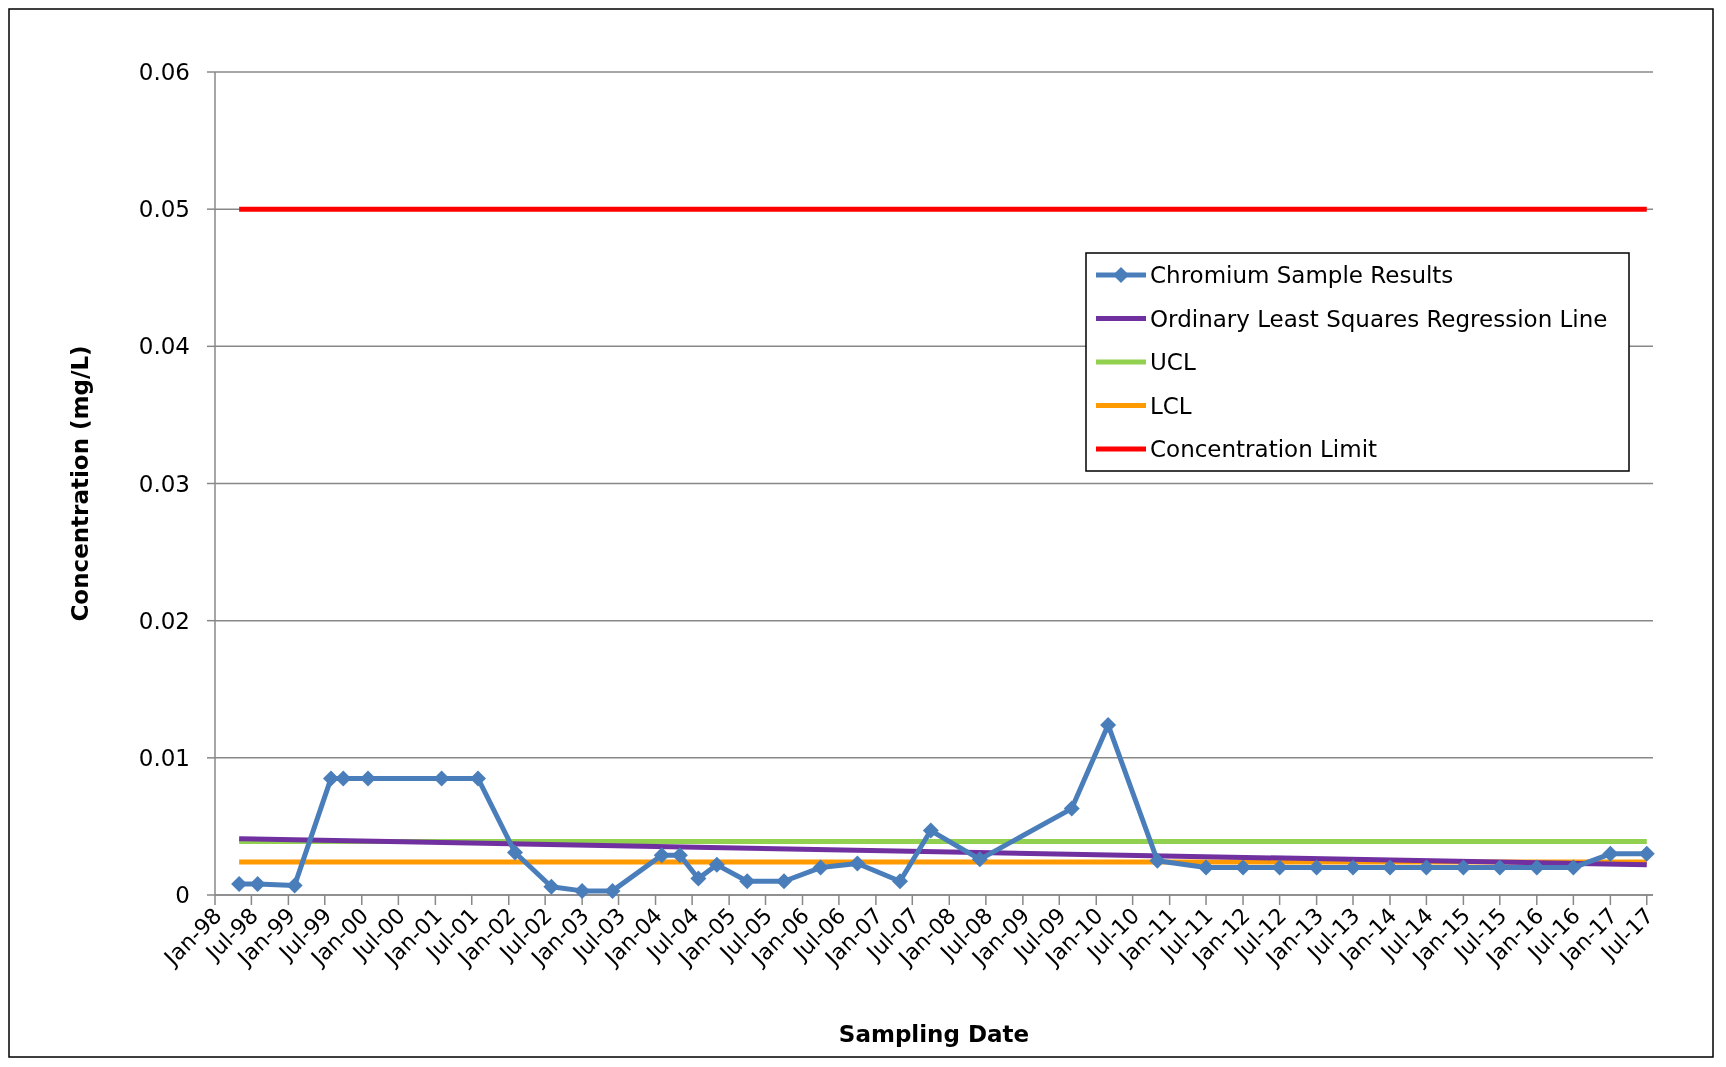 The image size is (1726, 1067). What do you see at coordinates (164, 72) in the screenshot?
I see `y-tick-label: 0.06` at bounding box center [164, 72].